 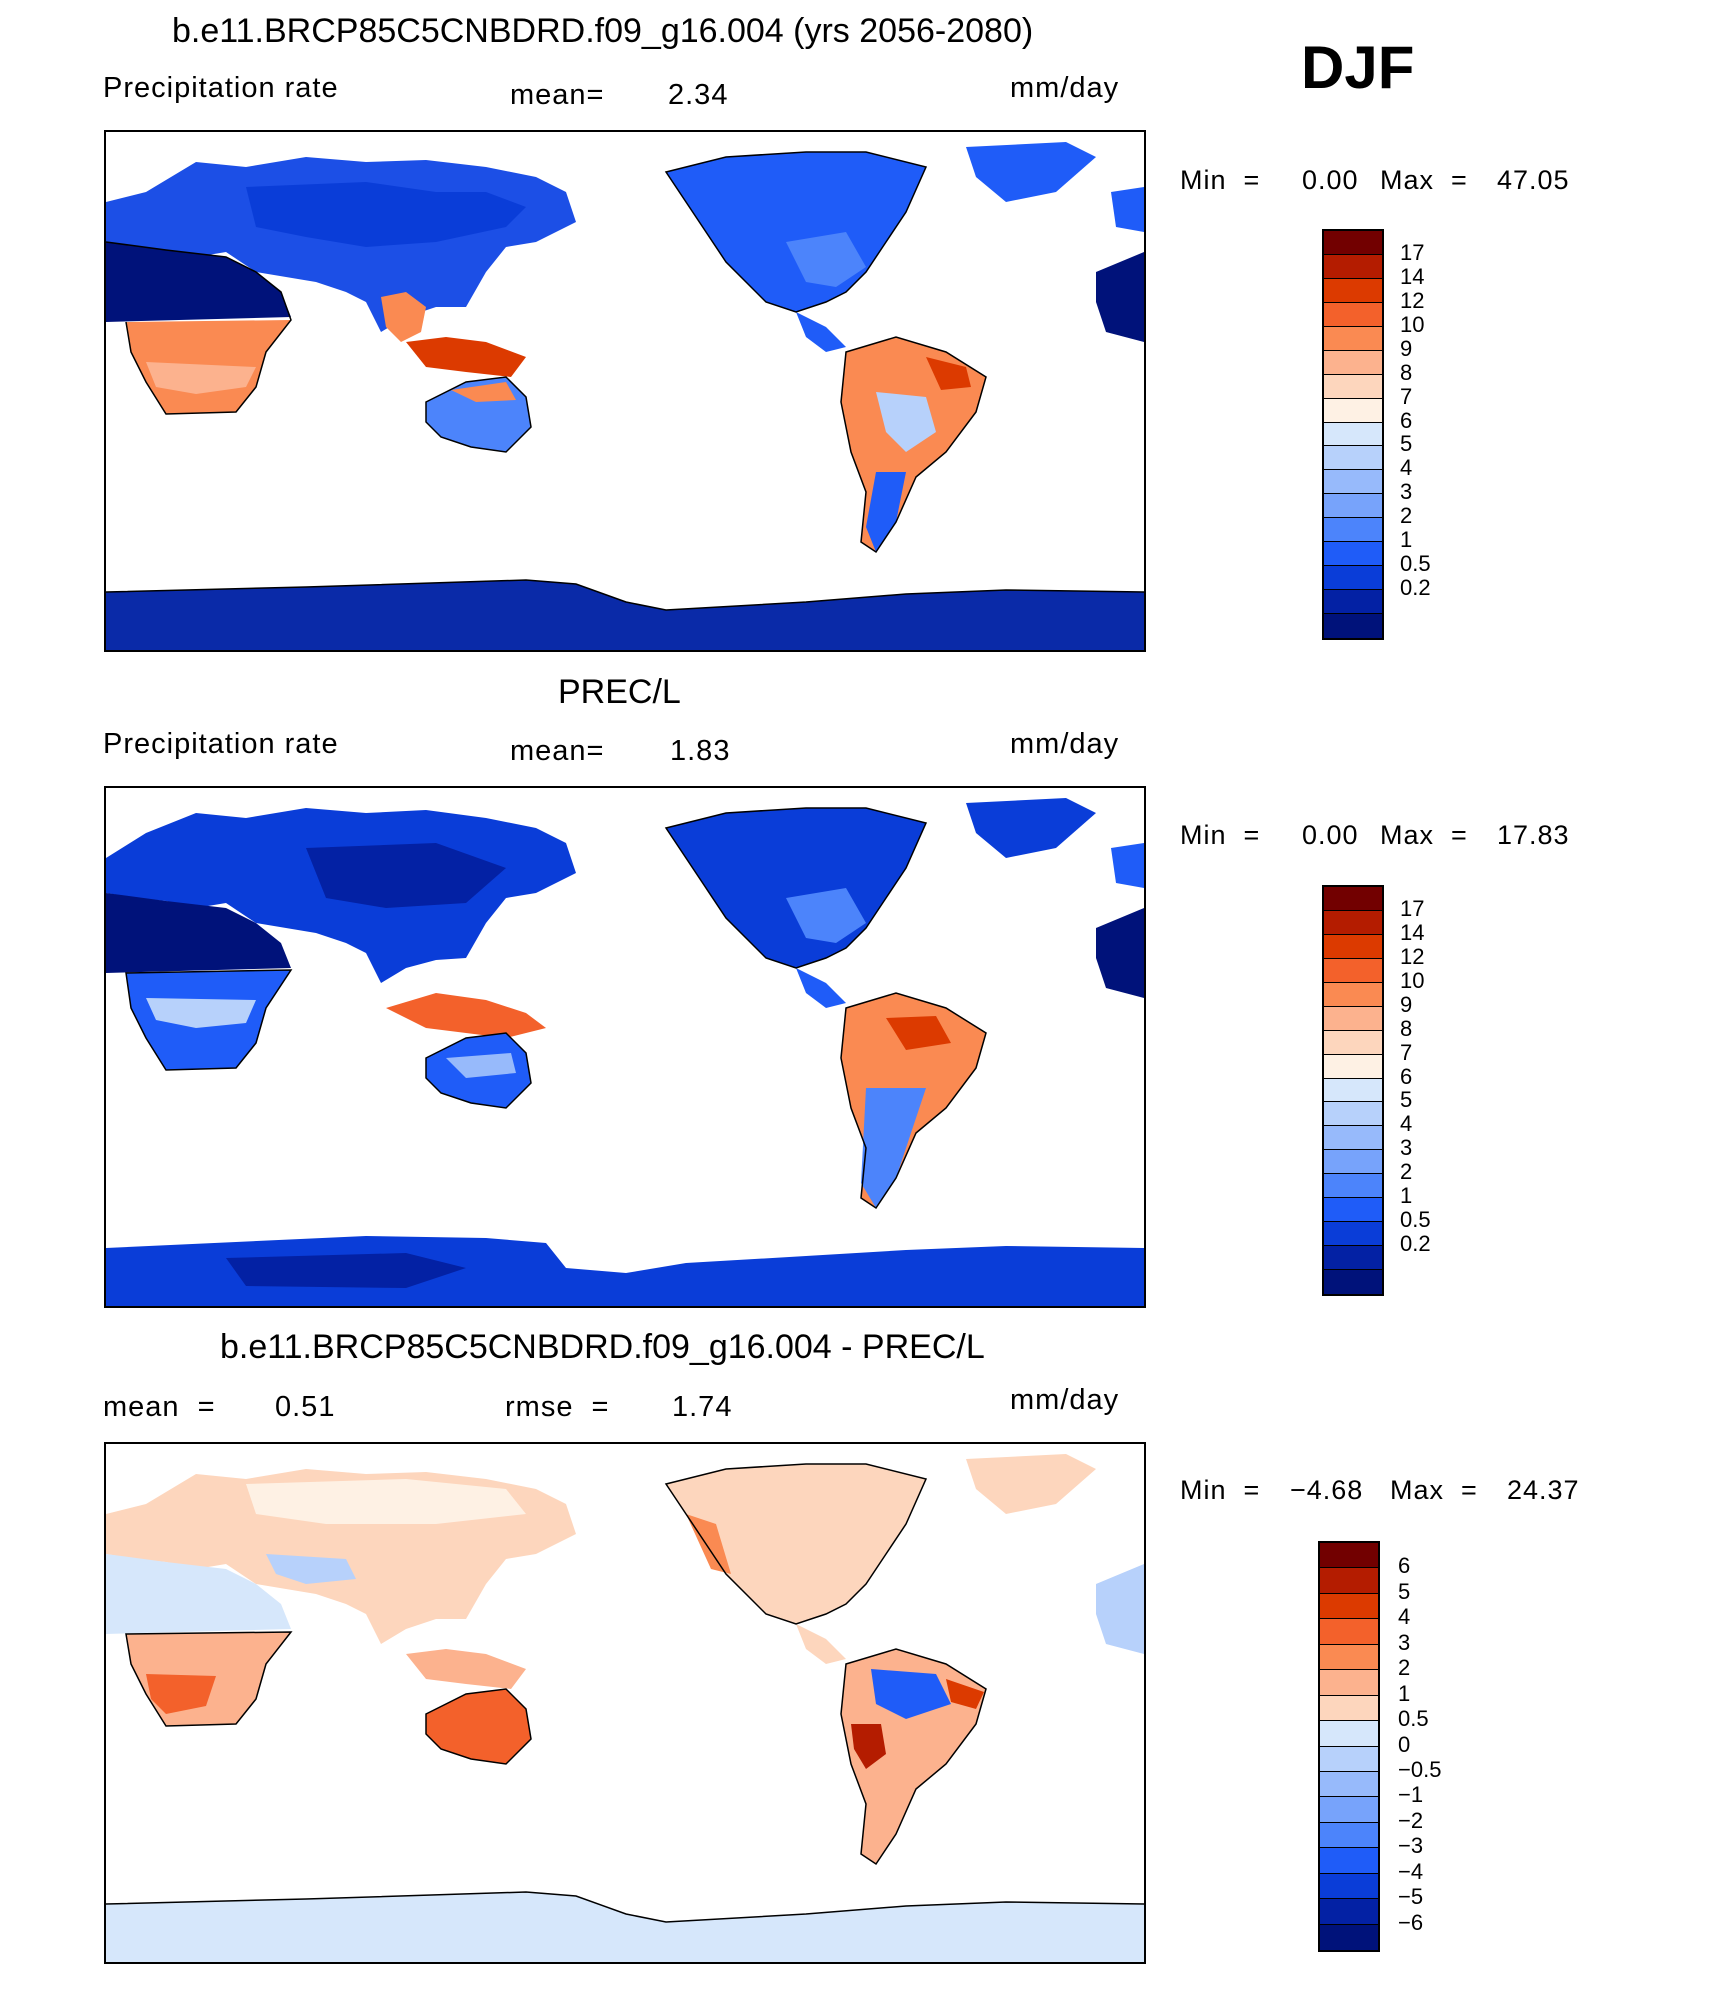 What do you see at coordinates (911, 1694) in the screenshot?
I see `sa-blue` at bounding box center [911, 1694].